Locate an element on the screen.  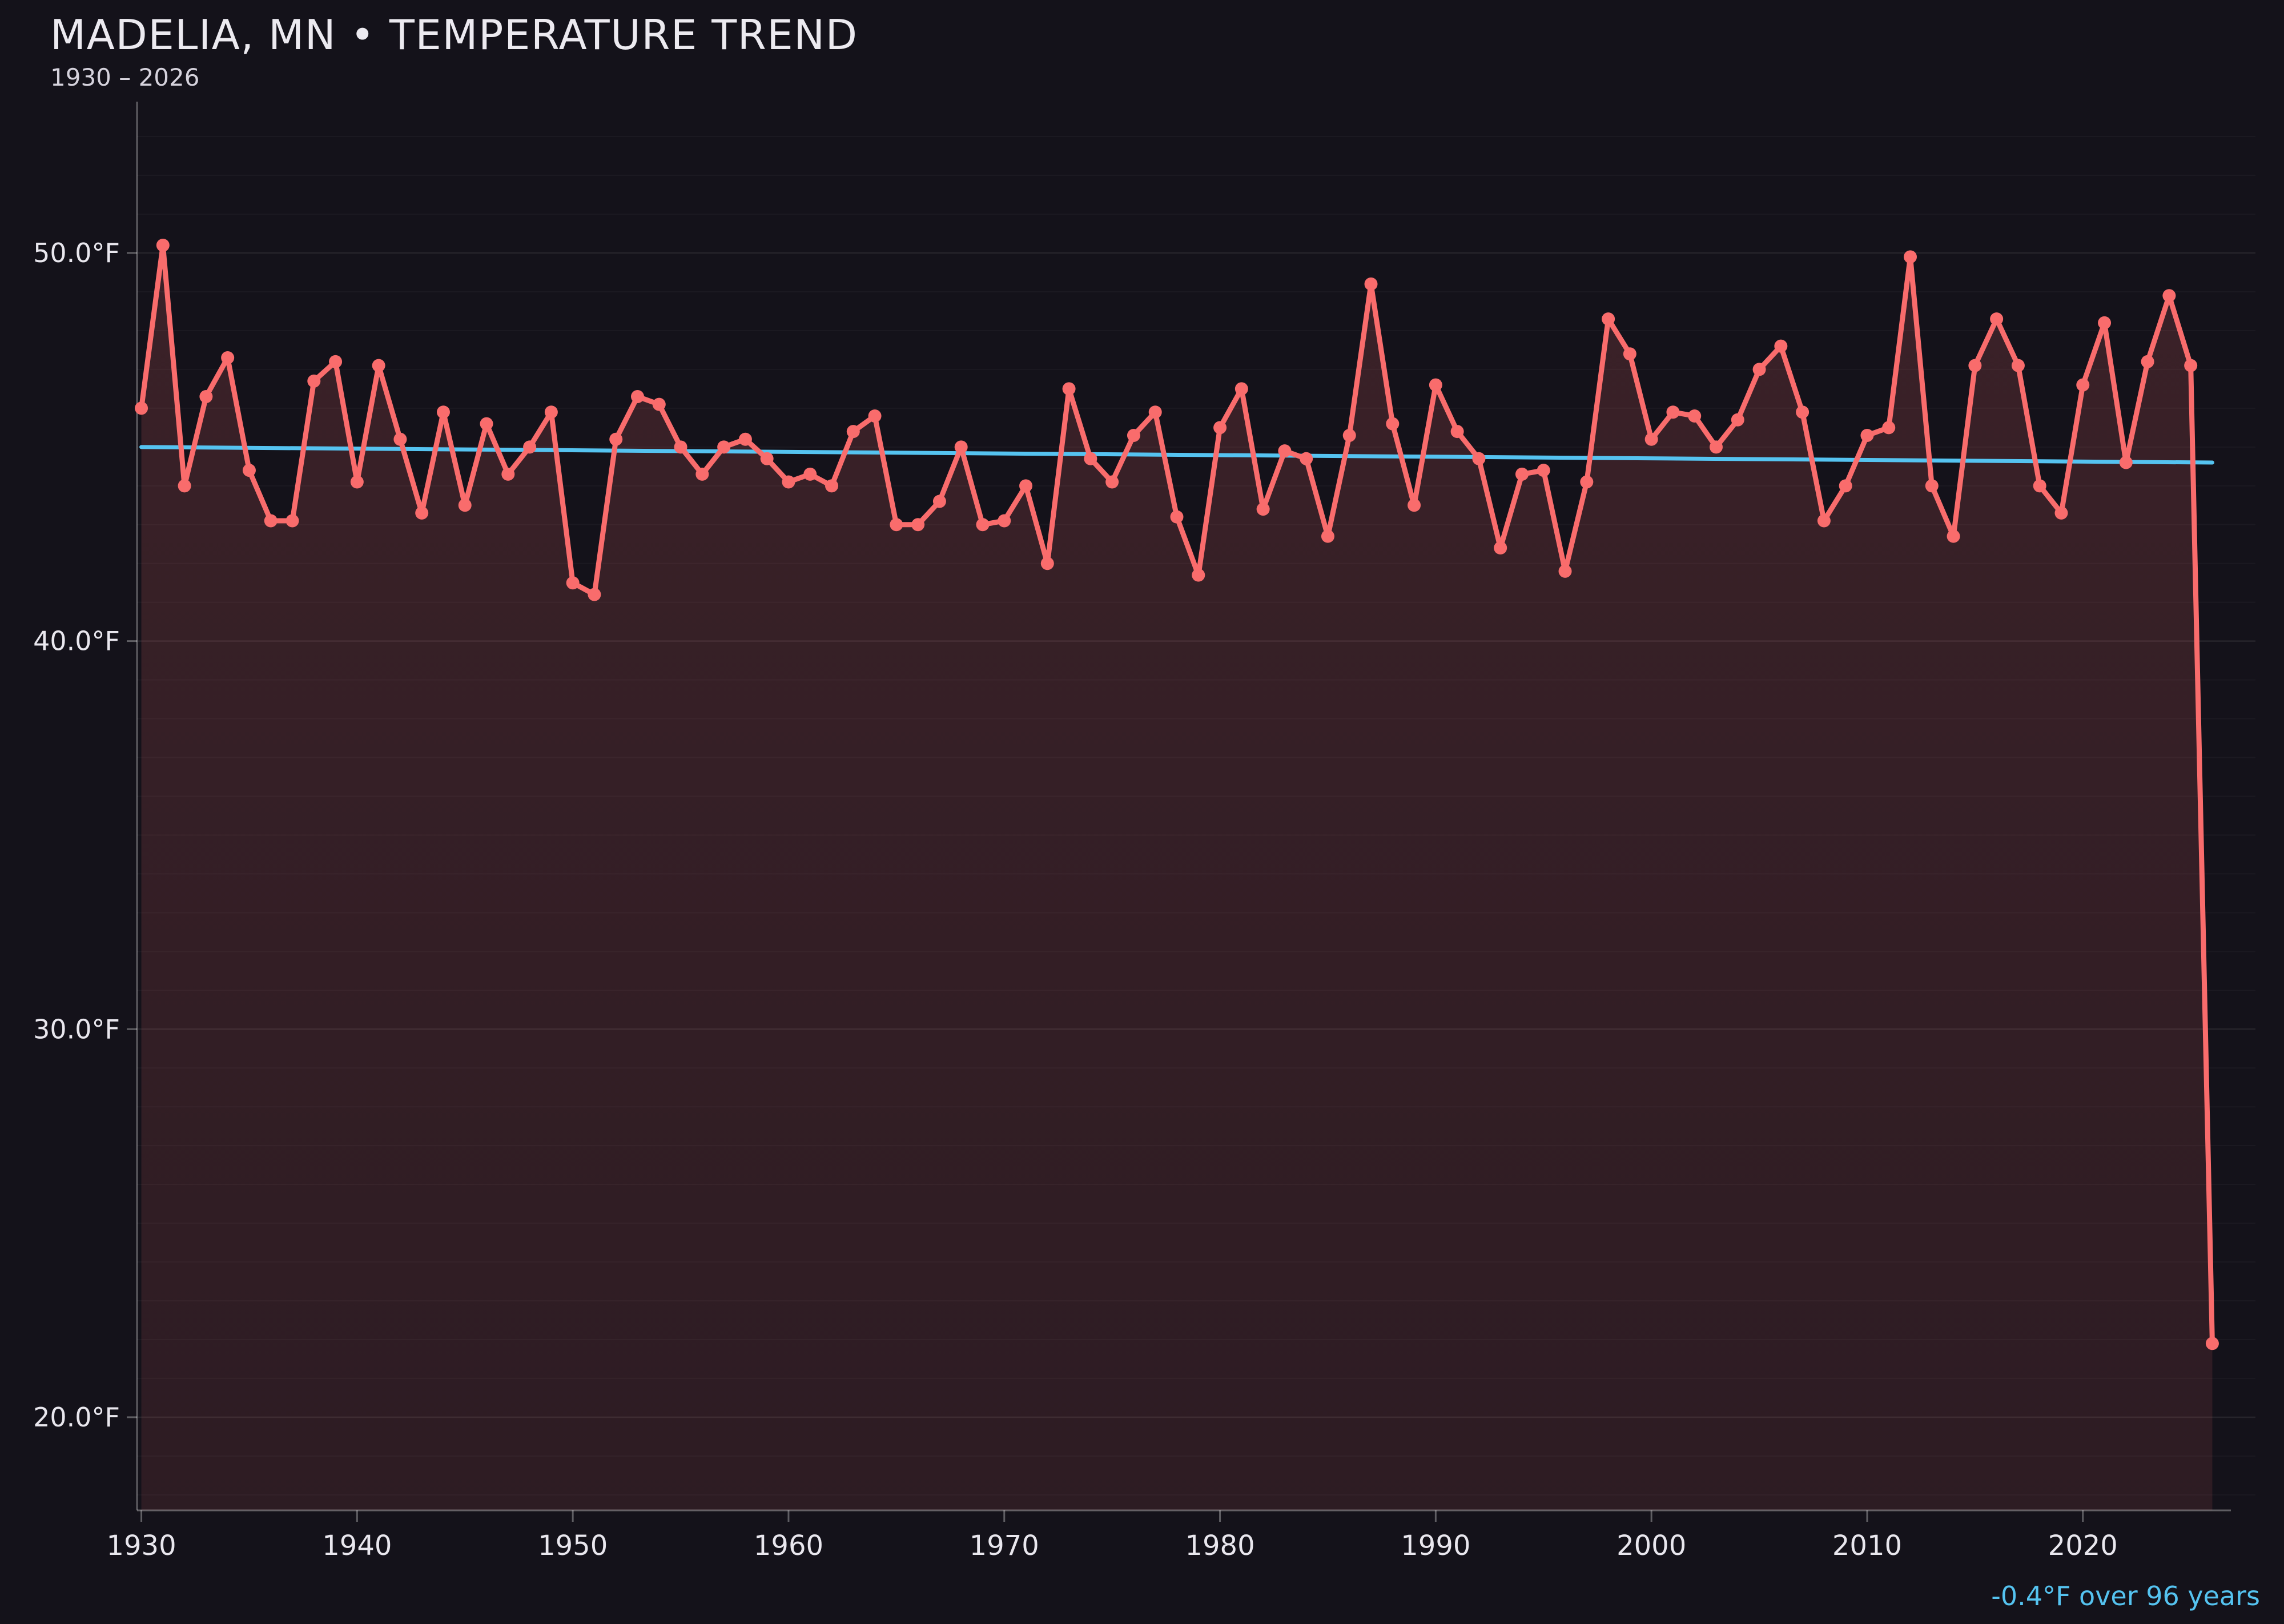
y-axis-ticks: 50.0°F 40.0°F 30.0°F 20.0°F is located at coordinates (85, 835).